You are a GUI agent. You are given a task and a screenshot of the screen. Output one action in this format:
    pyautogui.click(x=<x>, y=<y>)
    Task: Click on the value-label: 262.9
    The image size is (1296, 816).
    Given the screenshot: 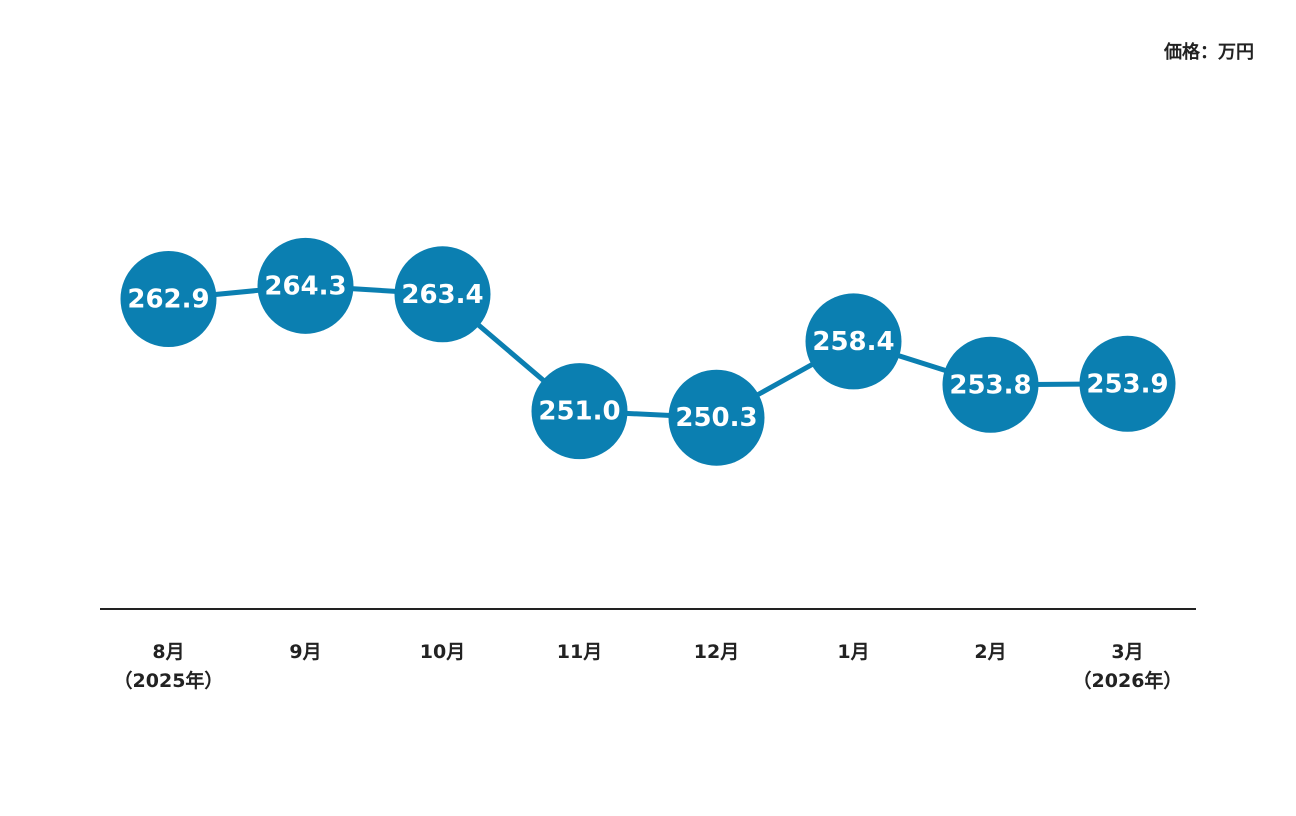 What is the action you would take?
    pyautogui.click(x=168, y=300)
    